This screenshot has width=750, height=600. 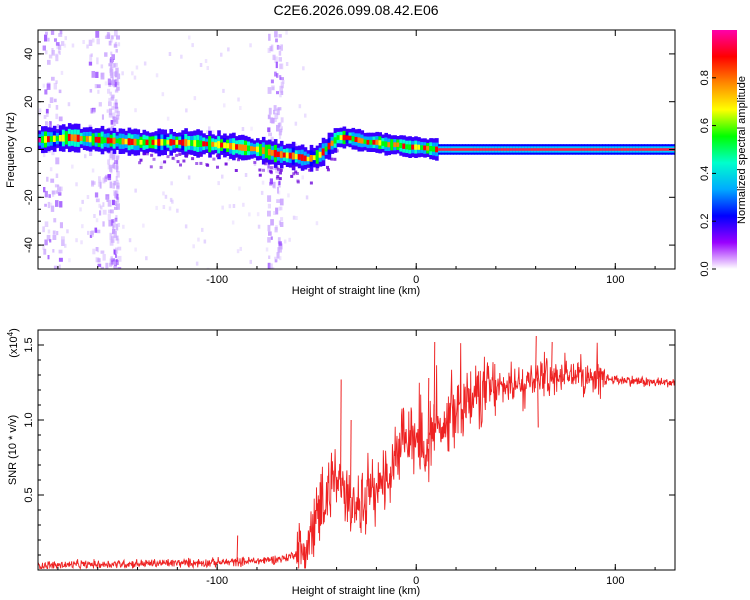 What do you see at coordinates (705, 77) in the screenshot?
I see `colorbar-tick-label: 0.8` at bounding box center [705, 77].